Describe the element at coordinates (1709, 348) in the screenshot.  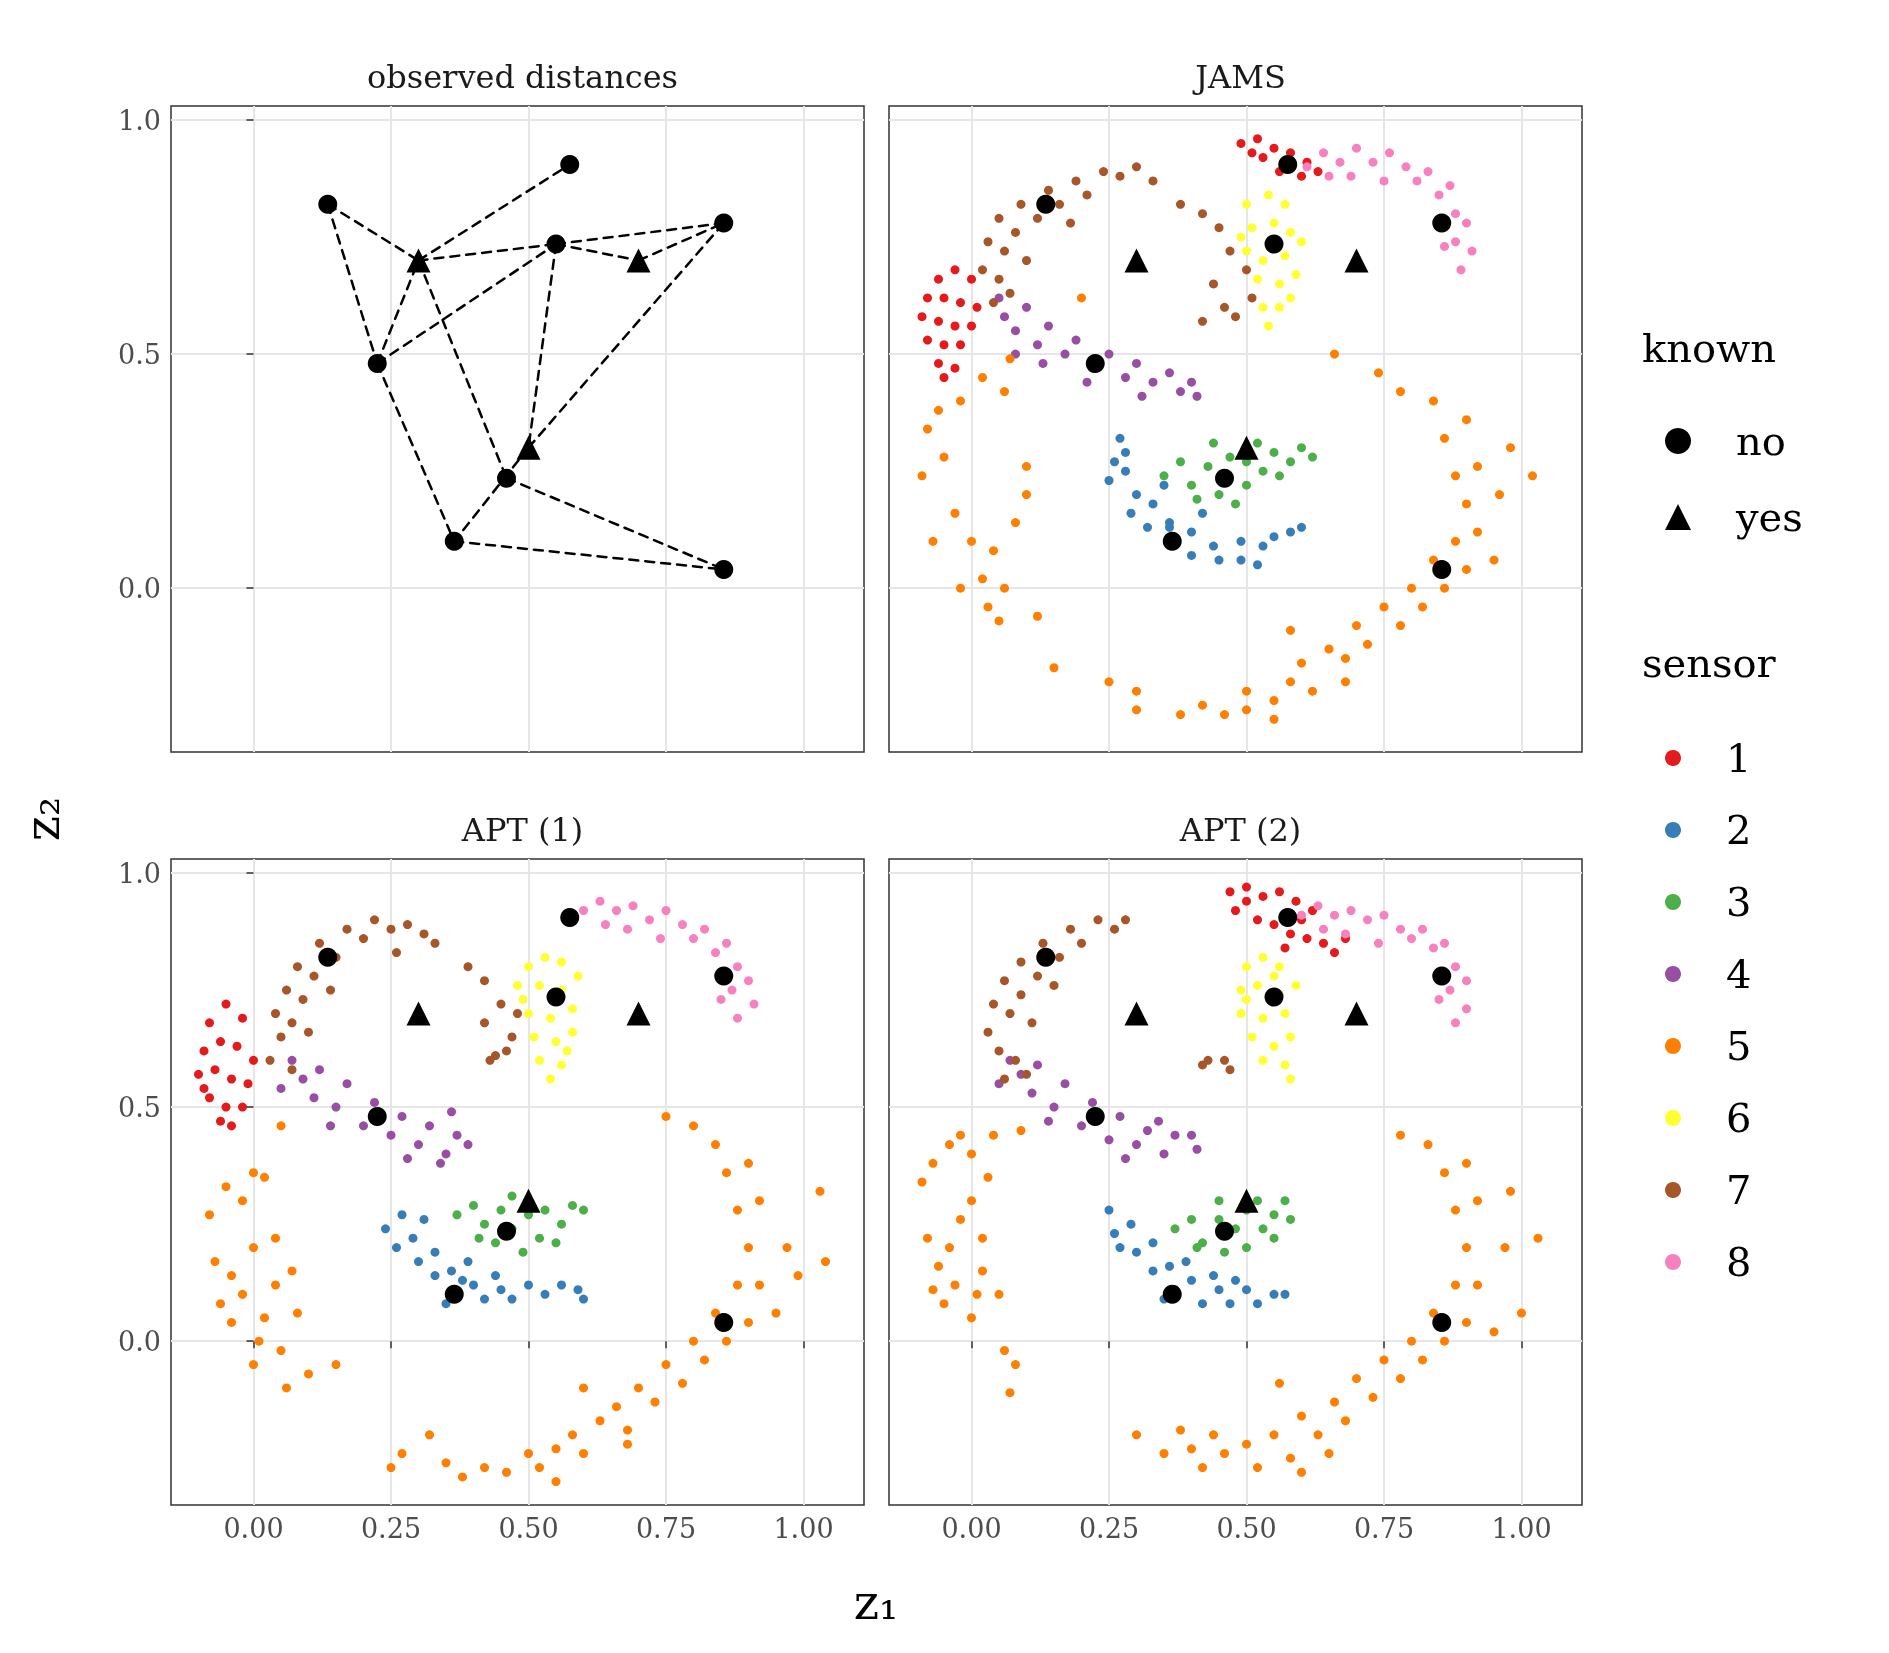
I see `legend-title: known` at that location.